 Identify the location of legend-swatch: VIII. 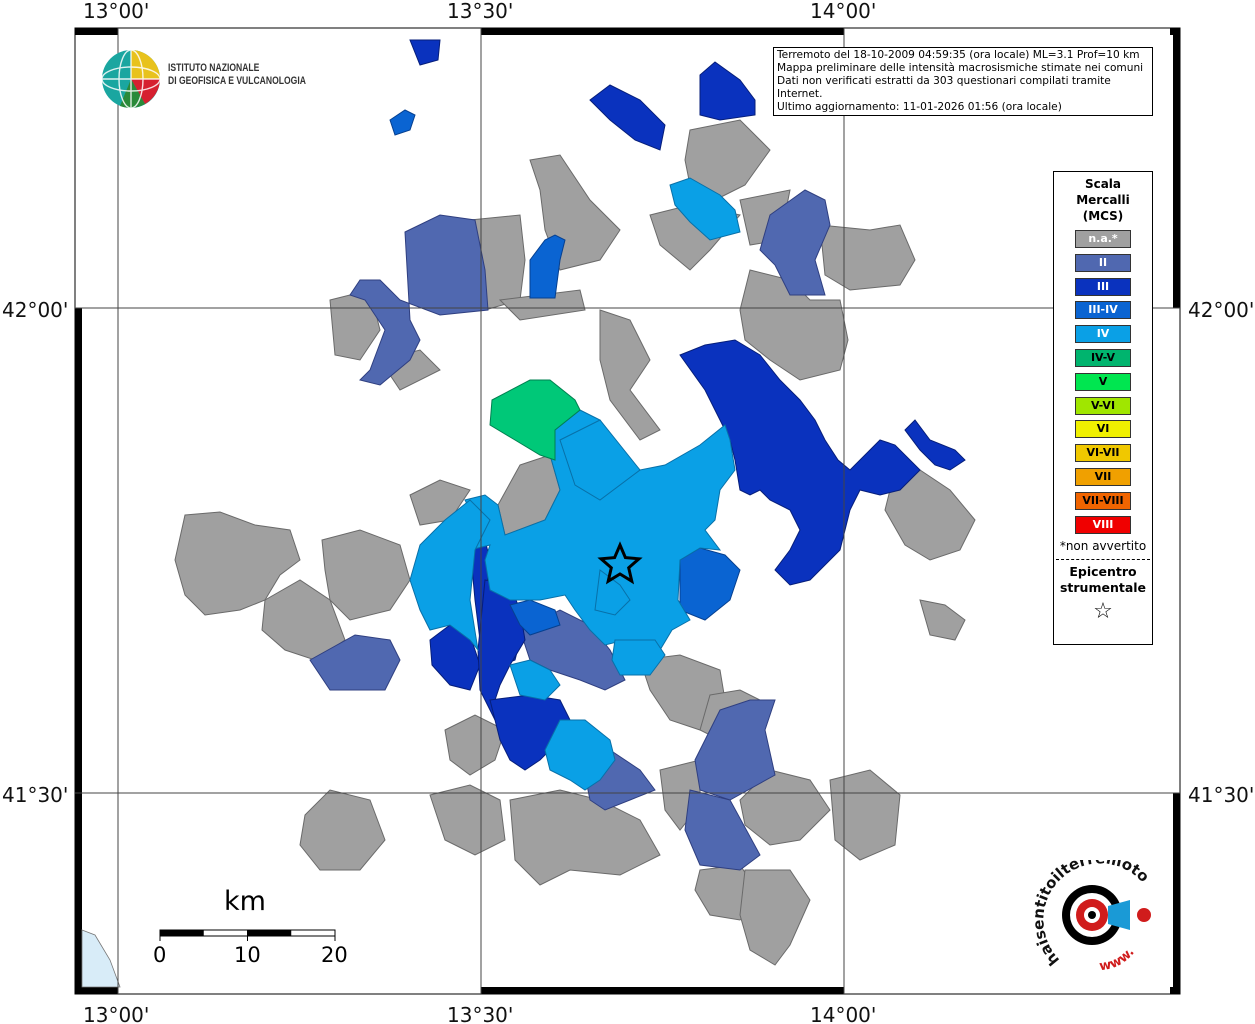
(1103, 524).